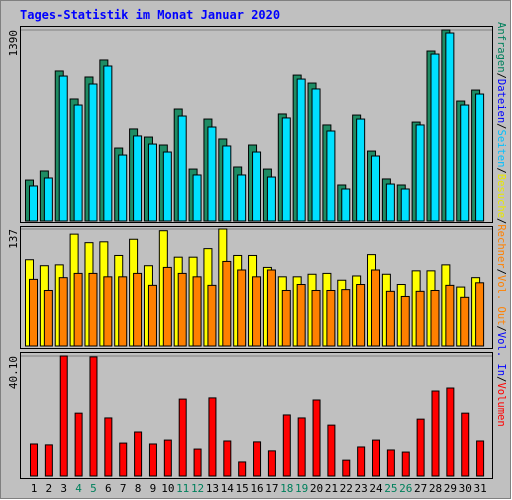 Image resolution: width=512 pixels, height=500 pixels. What do you see at coordinates (13, 239) in the screenshot?
I see `y-tick-label: 137` at bounding box center [13, 239].